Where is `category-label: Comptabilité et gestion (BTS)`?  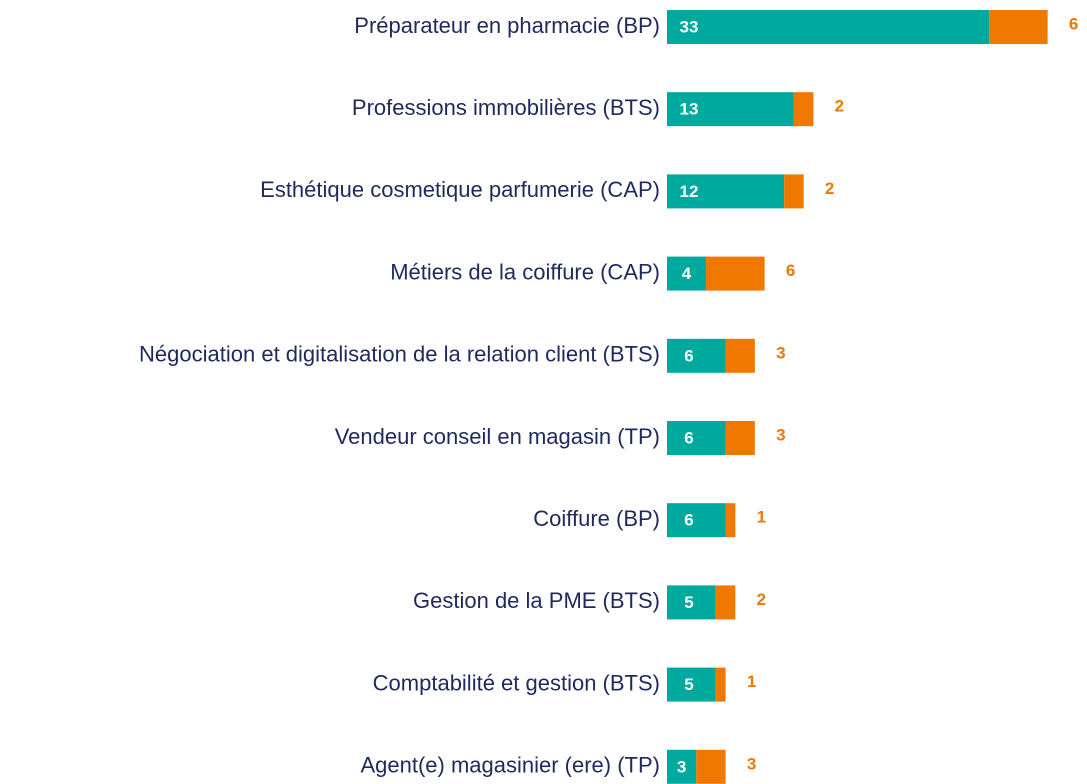 category-label: Comptabilité et gestion (BTS) is located at coordinates (516, 682).